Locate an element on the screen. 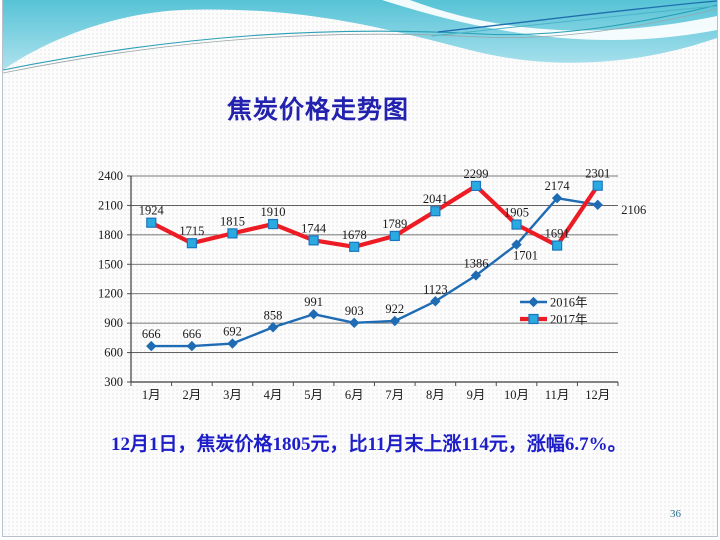 This screenshot has width=720, height=540. svg-text: 7月 is located at coordinates (394, 395).